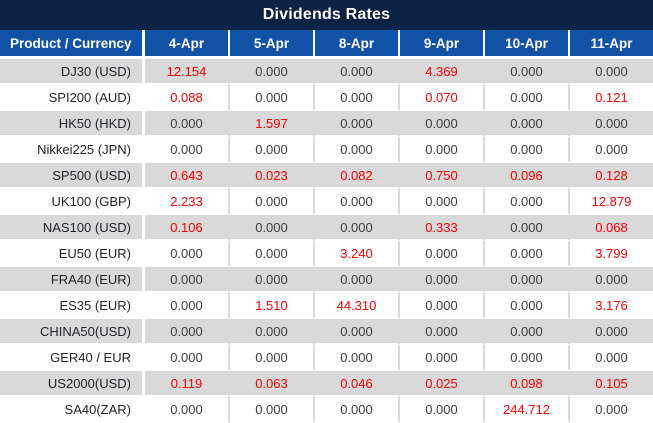  What do you see at coordinates (527, 410) in the screenshot?
I see `value-cell: 244.712` at bounding box center [527, 410].